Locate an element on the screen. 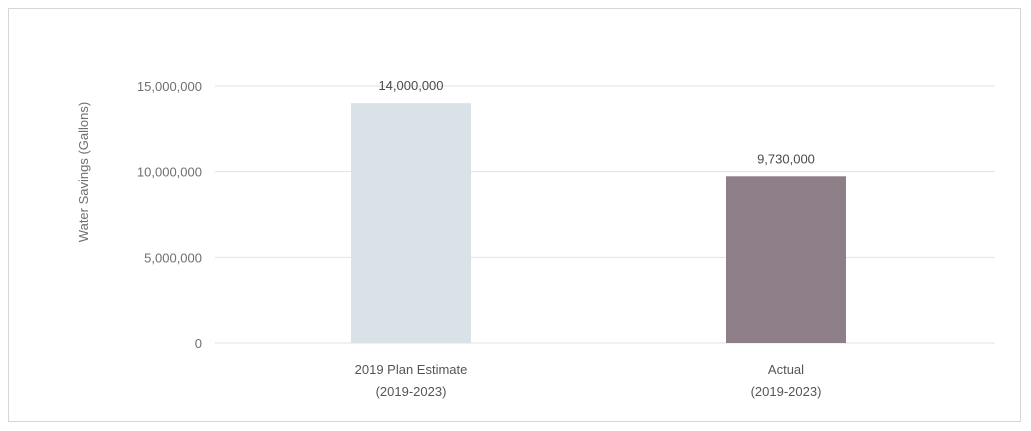 The height and width of the screenshot is (431, 1031). x-category-label: 2019 Plan Estimate is located at coordinates (411, 369).